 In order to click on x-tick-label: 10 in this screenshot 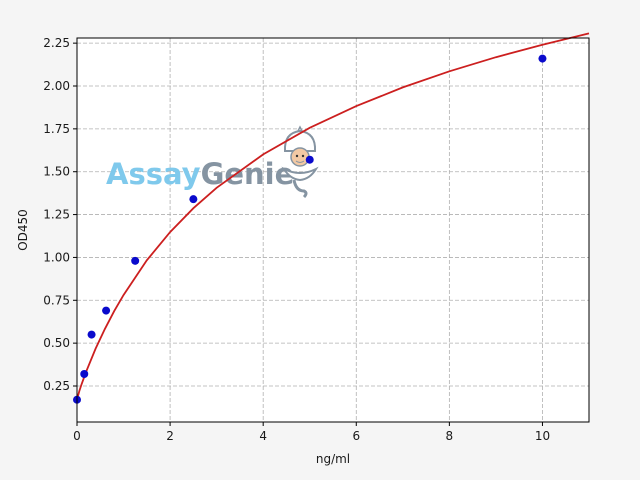, I will do `click(542, 436)`.